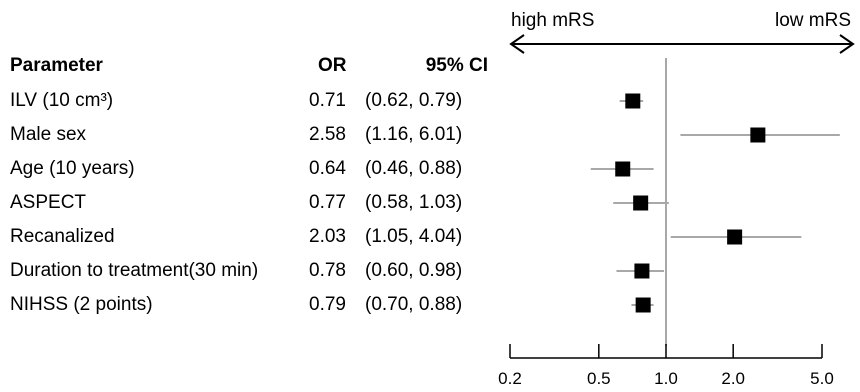 The height and width of the screenshot is (392, 860). Describe the element at coordinates (332, 65) in the screenshot. I see `header-or: OR` at that location.